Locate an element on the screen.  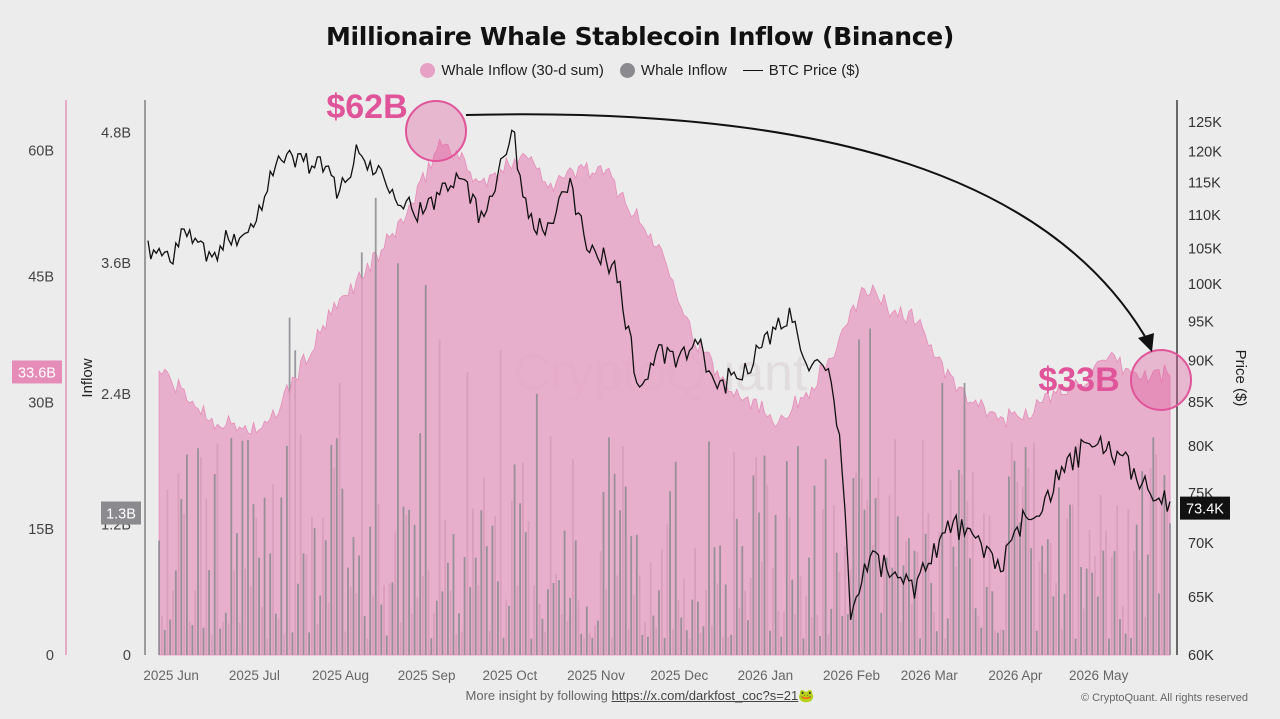
sum-axis-tick: 45B is located at coordinates (41, 278).